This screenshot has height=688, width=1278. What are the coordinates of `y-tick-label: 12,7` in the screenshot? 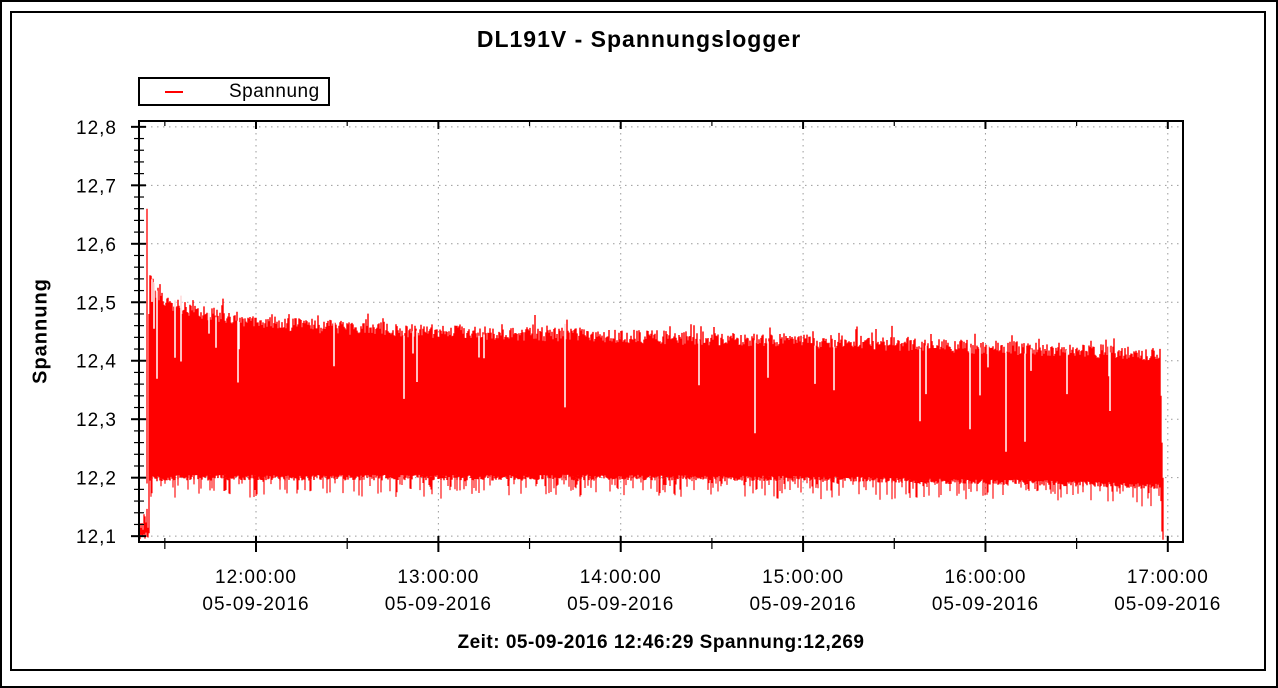 It's located at (96, 186).